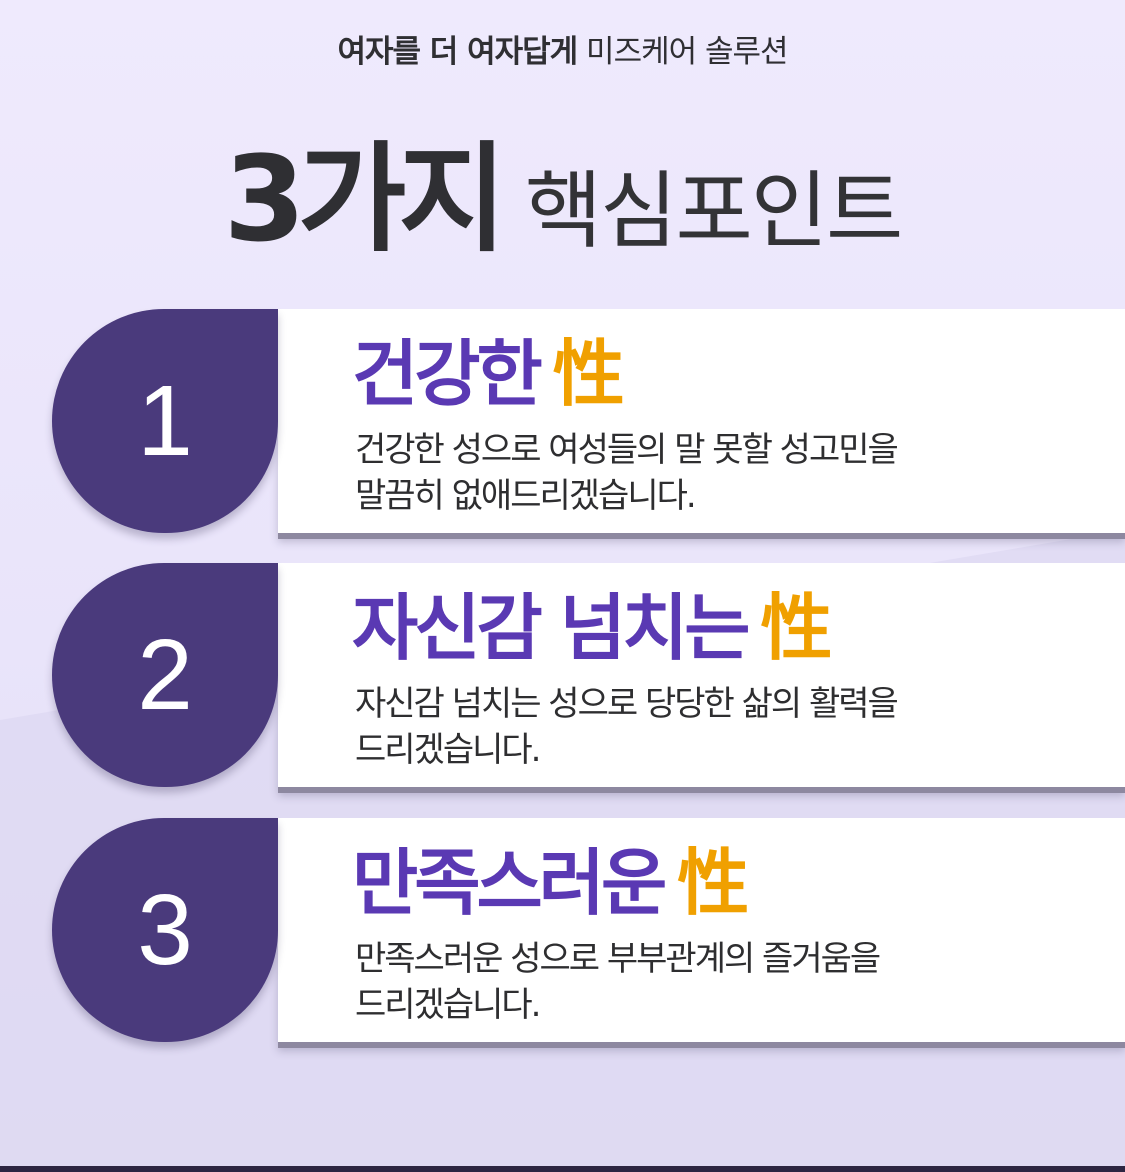 This screenshot has width=1125, height=1172. Describe the element at coordinates (627, 704) in the screenshot. I see `point-description-line: 자신감 넘치는 성으로 당당한 삶의 활력을` at that location.